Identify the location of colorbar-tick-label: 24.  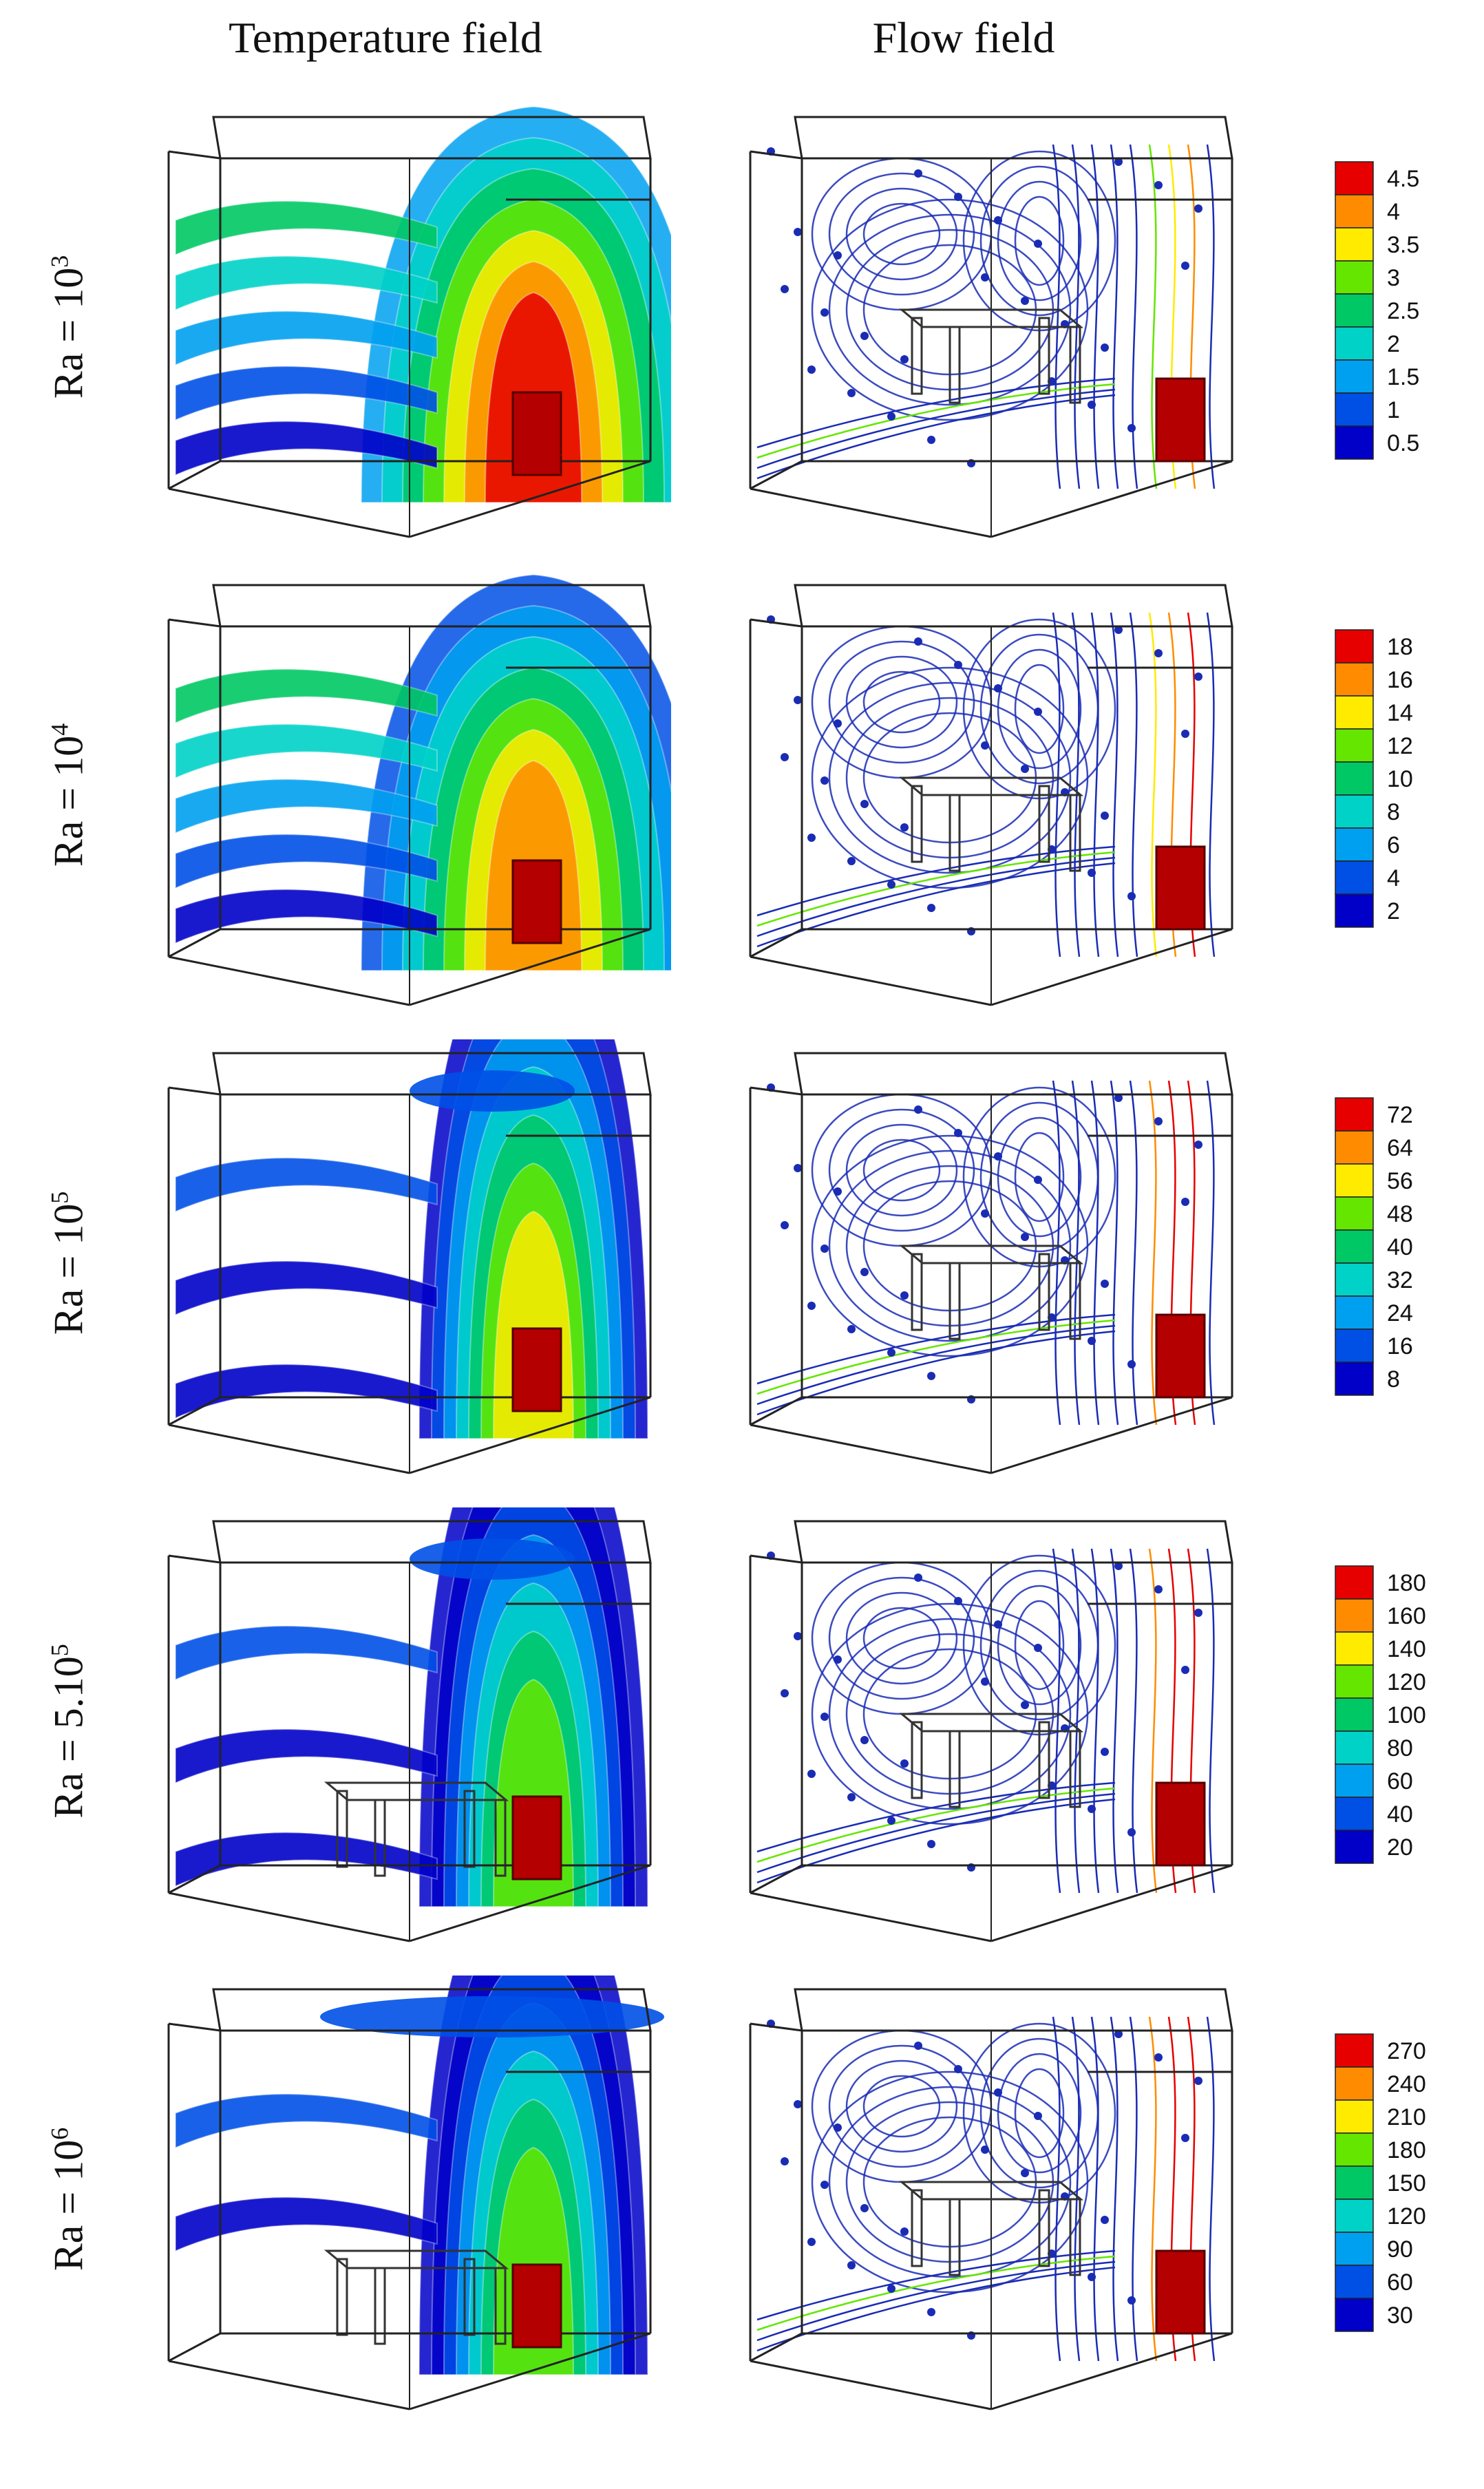
(1400, 1313).